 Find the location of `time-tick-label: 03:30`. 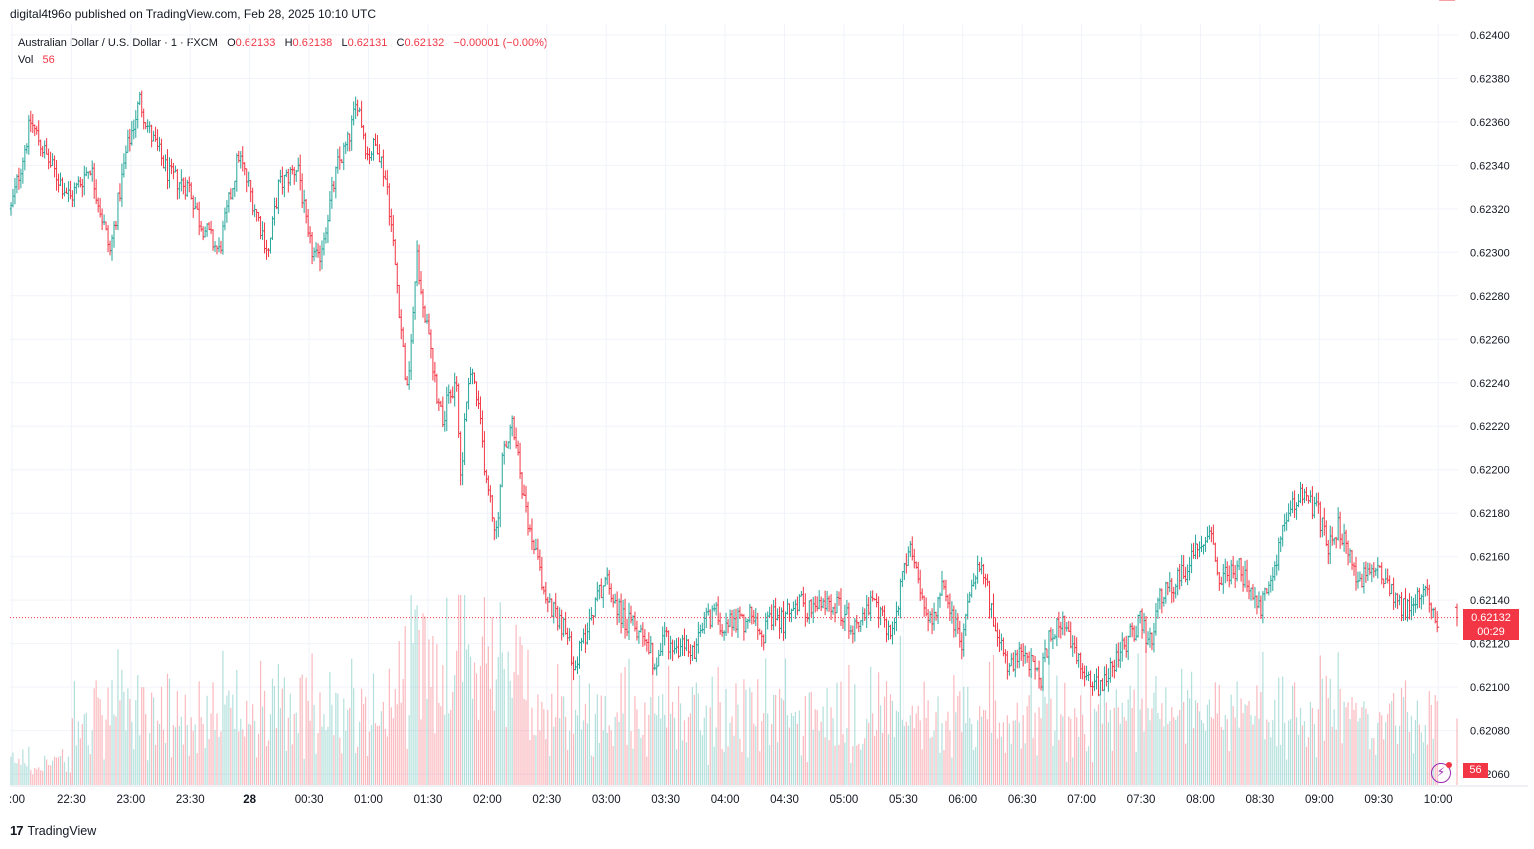

time-tick-label: 03:30 is located at coordinates (665, 800).